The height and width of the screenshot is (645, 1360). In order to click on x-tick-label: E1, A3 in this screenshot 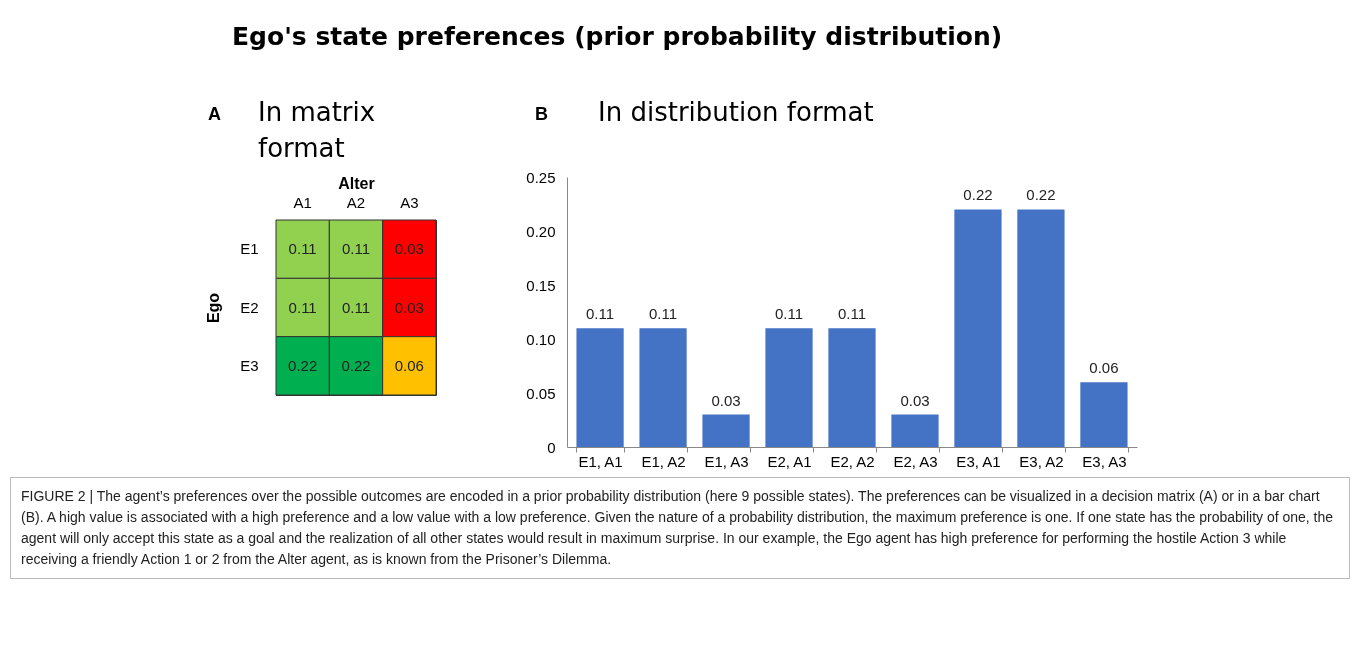, I will do `click(726, 461)`.